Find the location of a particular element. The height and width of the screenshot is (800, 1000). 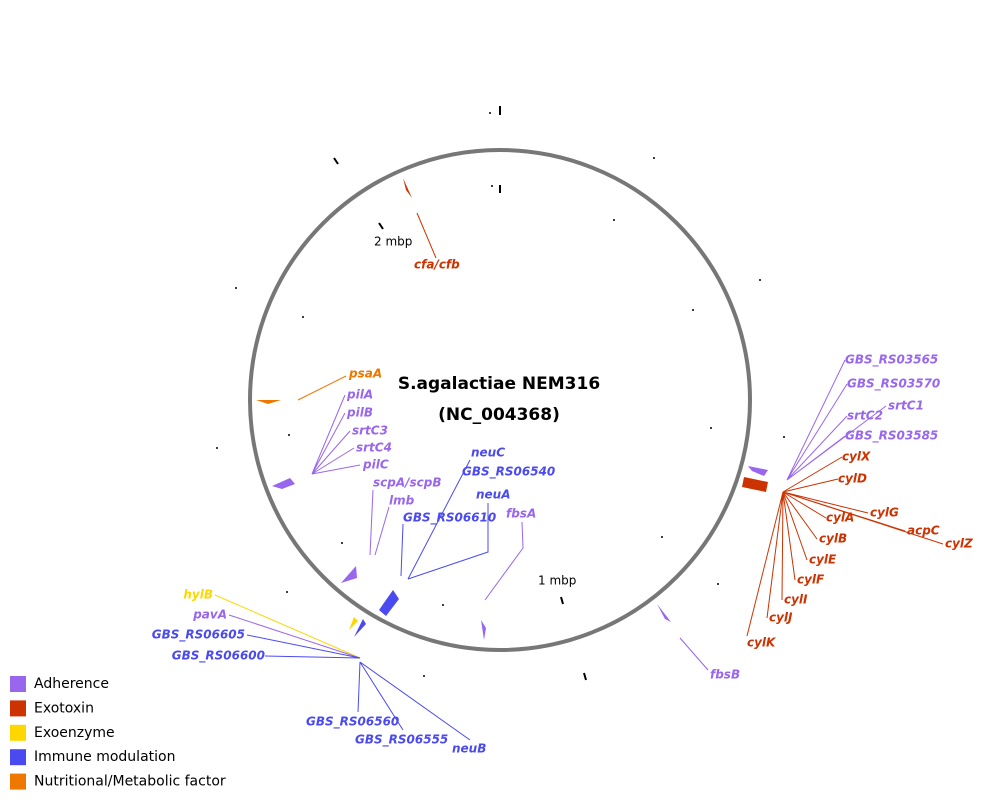

gene-label: cylE is located at coordinates (823, 560).